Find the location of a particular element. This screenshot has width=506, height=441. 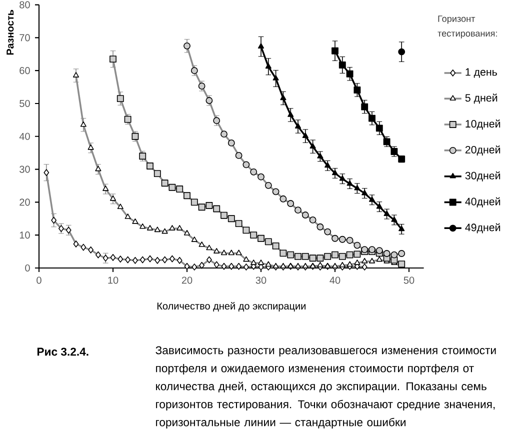

y-tick-label: 80 is located at coordinates (25, 4).